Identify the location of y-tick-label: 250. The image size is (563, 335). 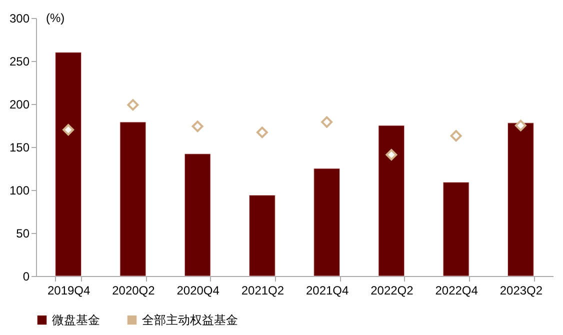
(19, 61).